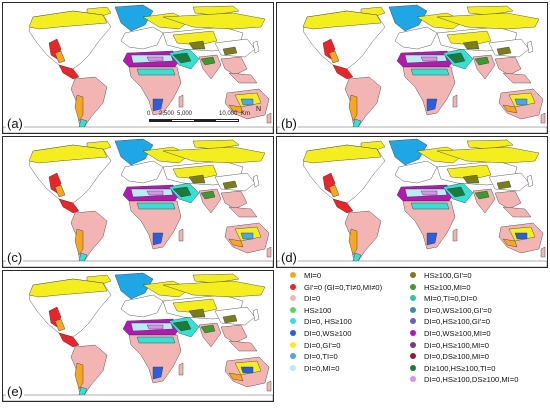 The height and width of the screenshot is (410, 550). I want to click on legend-label: DI=0,WS≥100, so click(328, 333).